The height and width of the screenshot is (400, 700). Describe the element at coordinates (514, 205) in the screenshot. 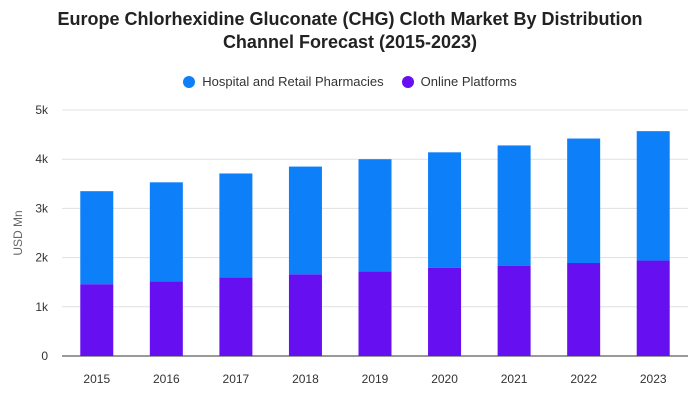

I see `bar-hospital-2021` at that location.